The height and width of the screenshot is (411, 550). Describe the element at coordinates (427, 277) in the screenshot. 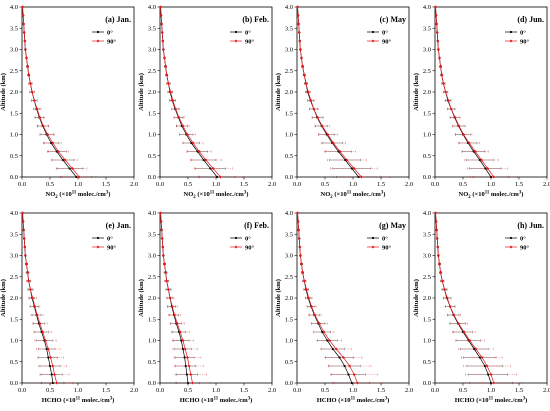

I see `y-tick-label: 2.5` at that location.